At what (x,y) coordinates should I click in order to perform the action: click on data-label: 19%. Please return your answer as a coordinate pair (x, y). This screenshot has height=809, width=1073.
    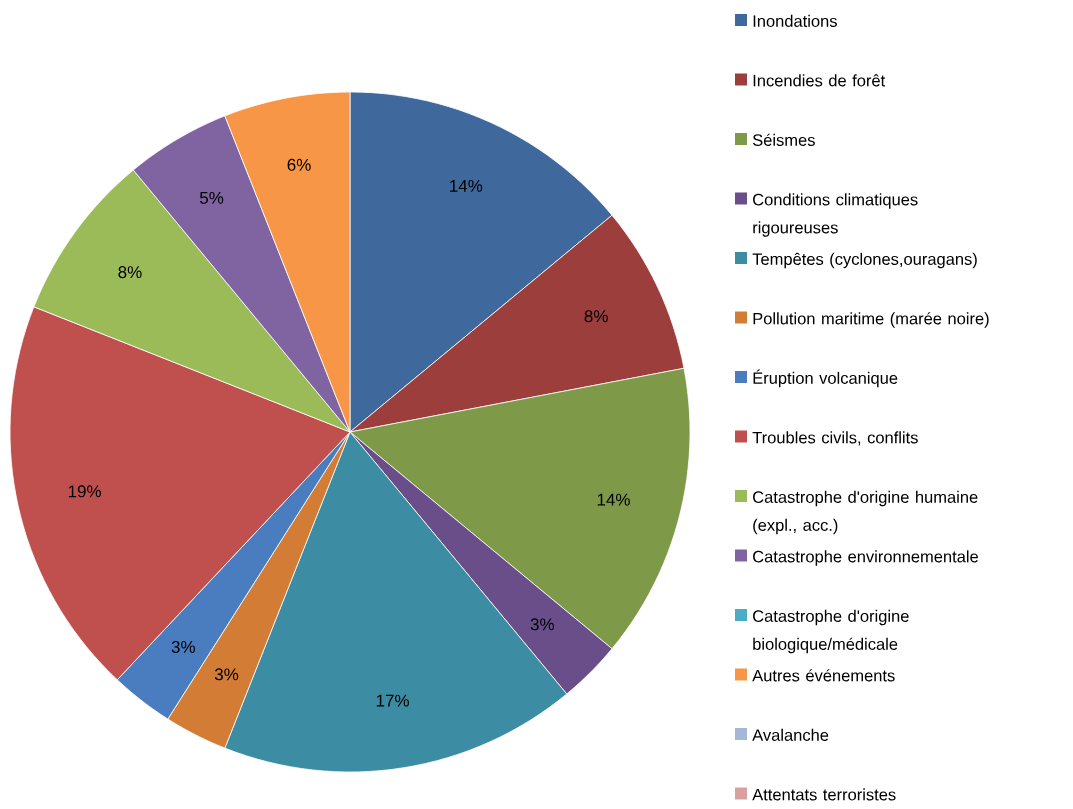
    Looking at the image, I should click on (84, 491).